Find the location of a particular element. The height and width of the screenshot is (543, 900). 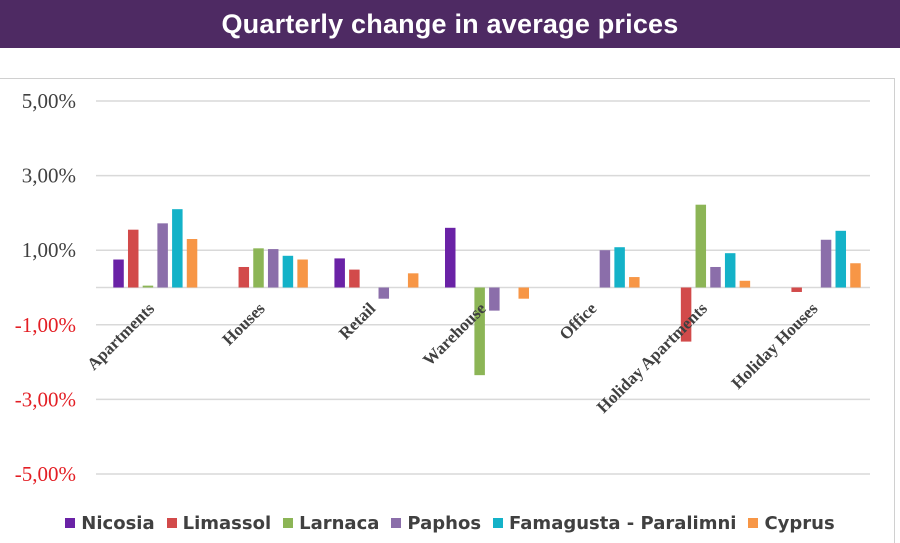

bar-cyprus-retail is located at coordinates (413, 280).